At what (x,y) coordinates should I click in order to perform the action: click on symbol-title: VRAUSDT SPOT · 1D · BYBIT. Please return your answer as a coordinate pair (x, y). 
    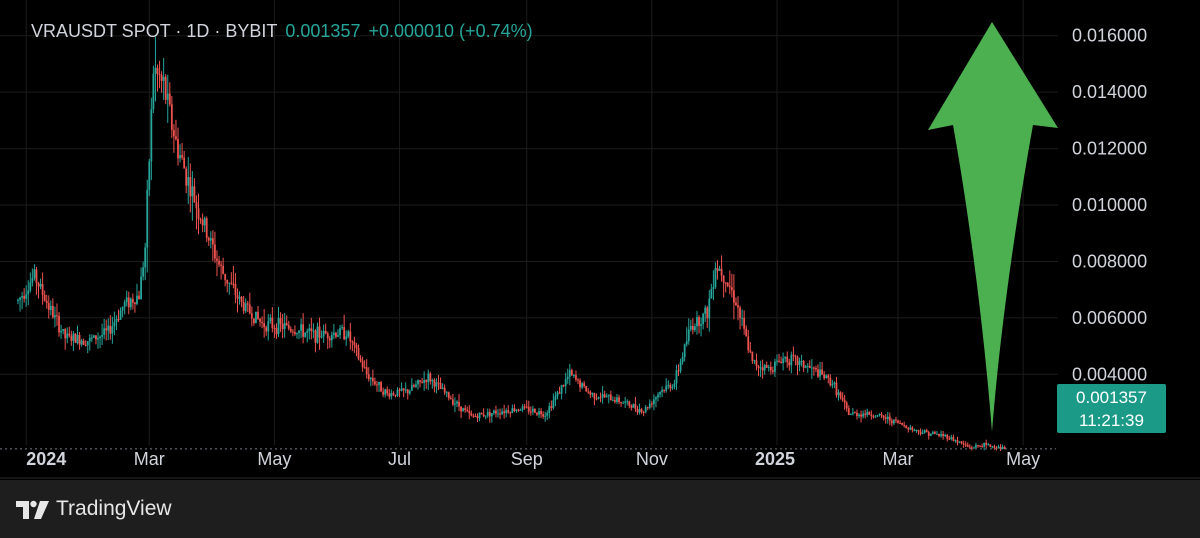
    Looking at the image, I should click on (154, 31).